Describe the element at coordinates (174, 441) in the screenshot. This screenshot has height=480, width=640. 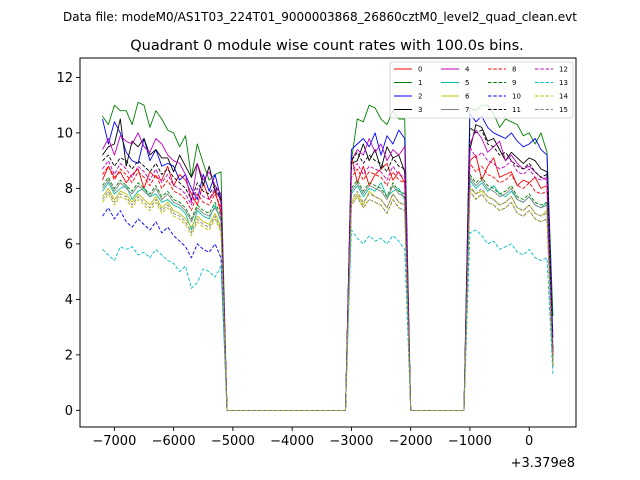
I see `x-tick-label: −6000` at that location.